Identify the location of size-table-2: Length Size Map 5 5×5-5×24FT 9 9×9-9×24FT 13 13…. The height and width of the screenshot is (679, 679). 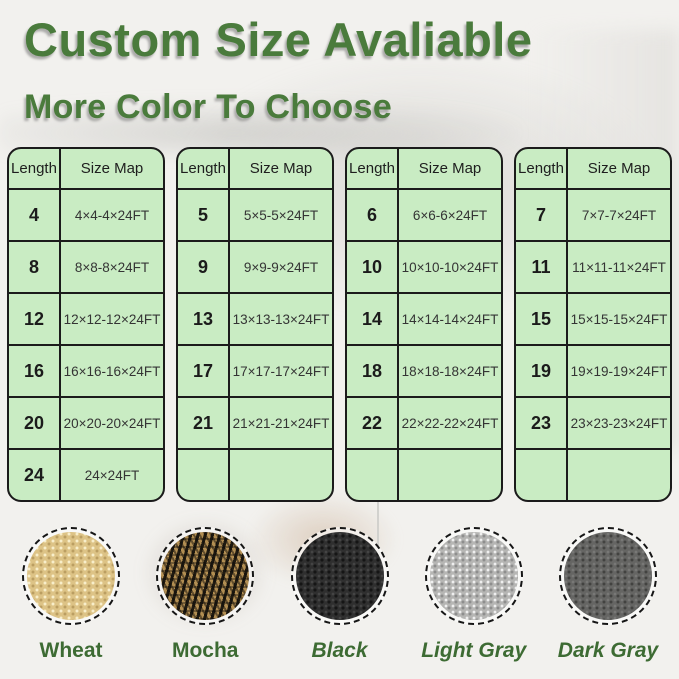
(255, 324).